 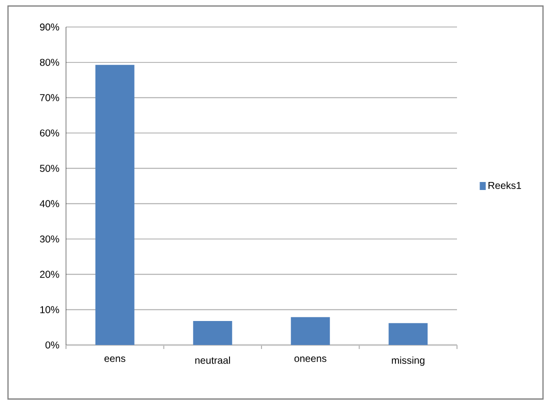 I want to click on y-tick-label: 10%, so click(x=50, y=310).